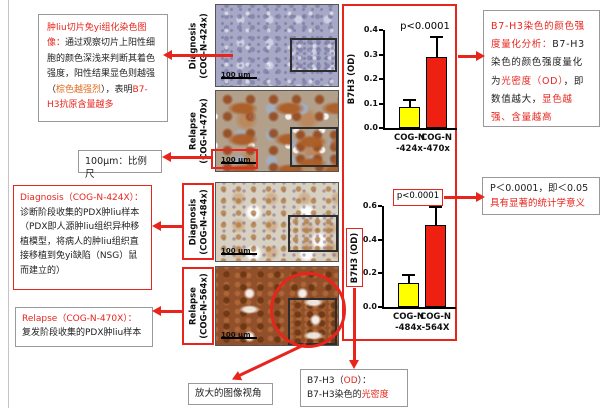  Describe the element at coordinates (354, 257) in the screenshot. I see `y-axis-label-highlighted: B7H3 (OD)` at that location.